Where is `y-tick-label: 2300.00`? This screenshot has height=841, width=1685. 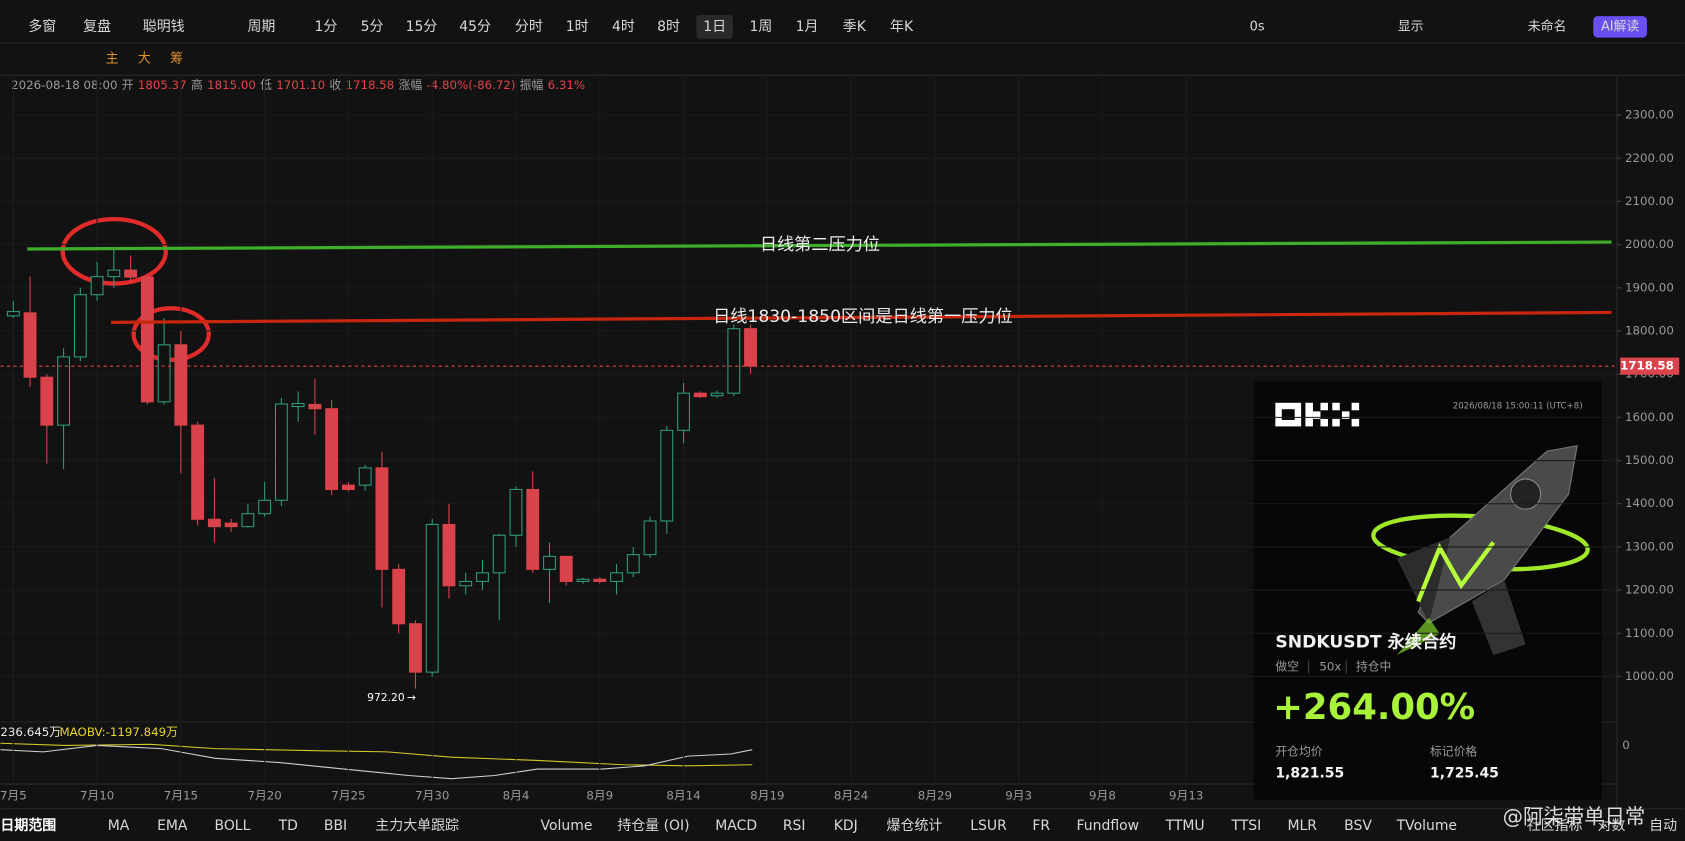 y-tick-label: 2300.00 is located at coordinates (1649, 115).